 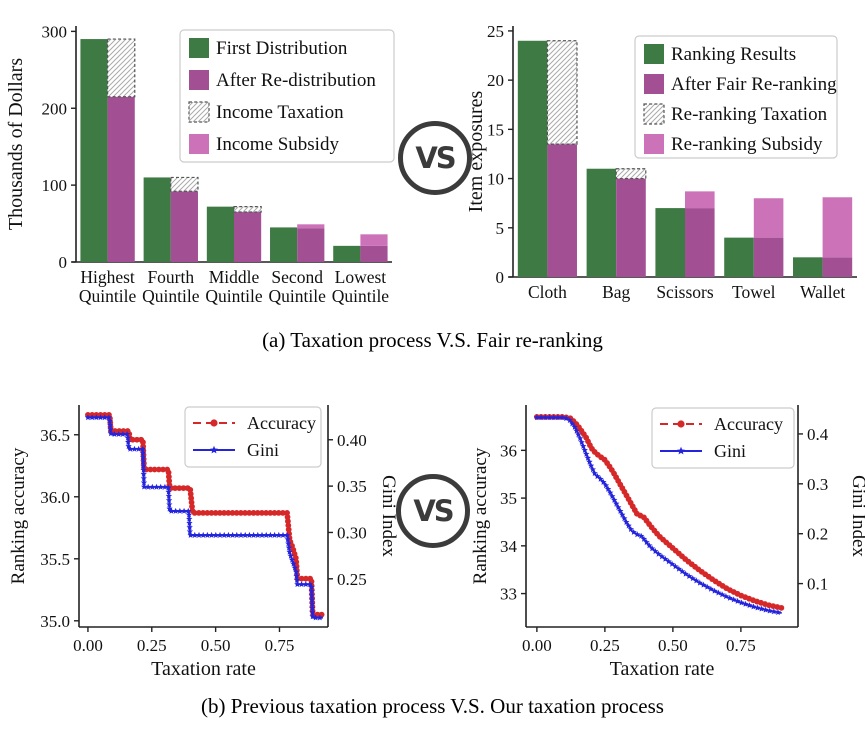 What do you see at coordinates (297, 277) in the screenshot?
I see `category-label: Second` at bounding box center [297, 277].